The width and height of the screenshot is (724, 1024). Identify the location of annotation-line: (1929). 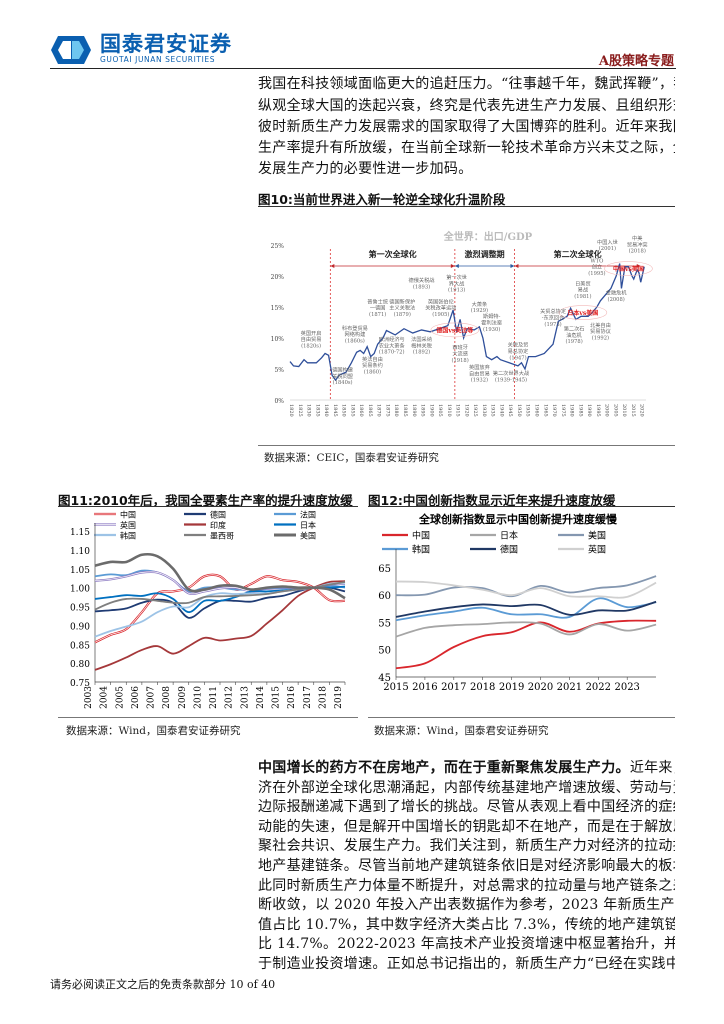
(479, 310).